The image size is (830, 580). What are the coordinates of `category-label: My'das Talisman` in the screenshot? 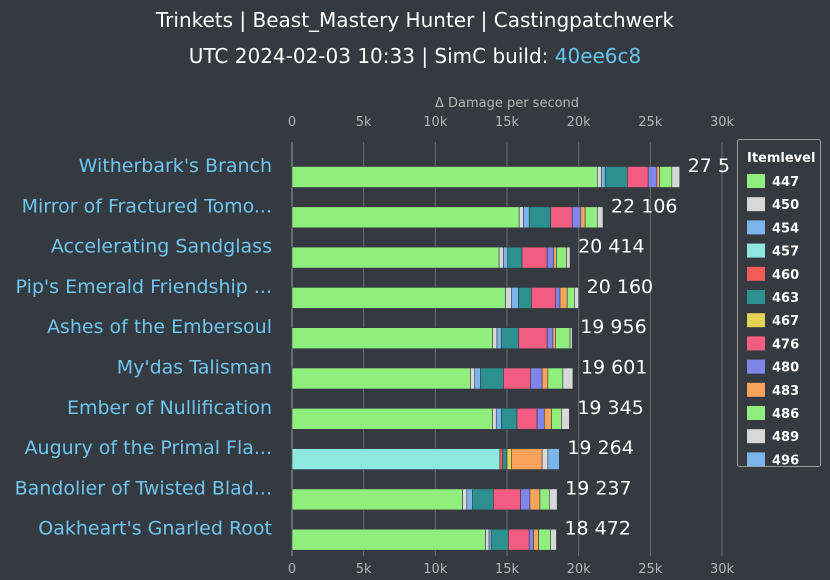 It's located at (194, 368).